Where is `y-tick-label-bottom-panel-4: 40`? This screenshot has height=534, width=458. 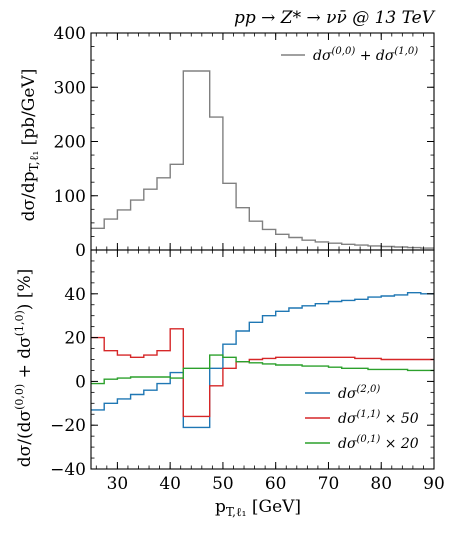
y-tick-label-bottom-panel-4: 40 is located at coordinates (75, 295).